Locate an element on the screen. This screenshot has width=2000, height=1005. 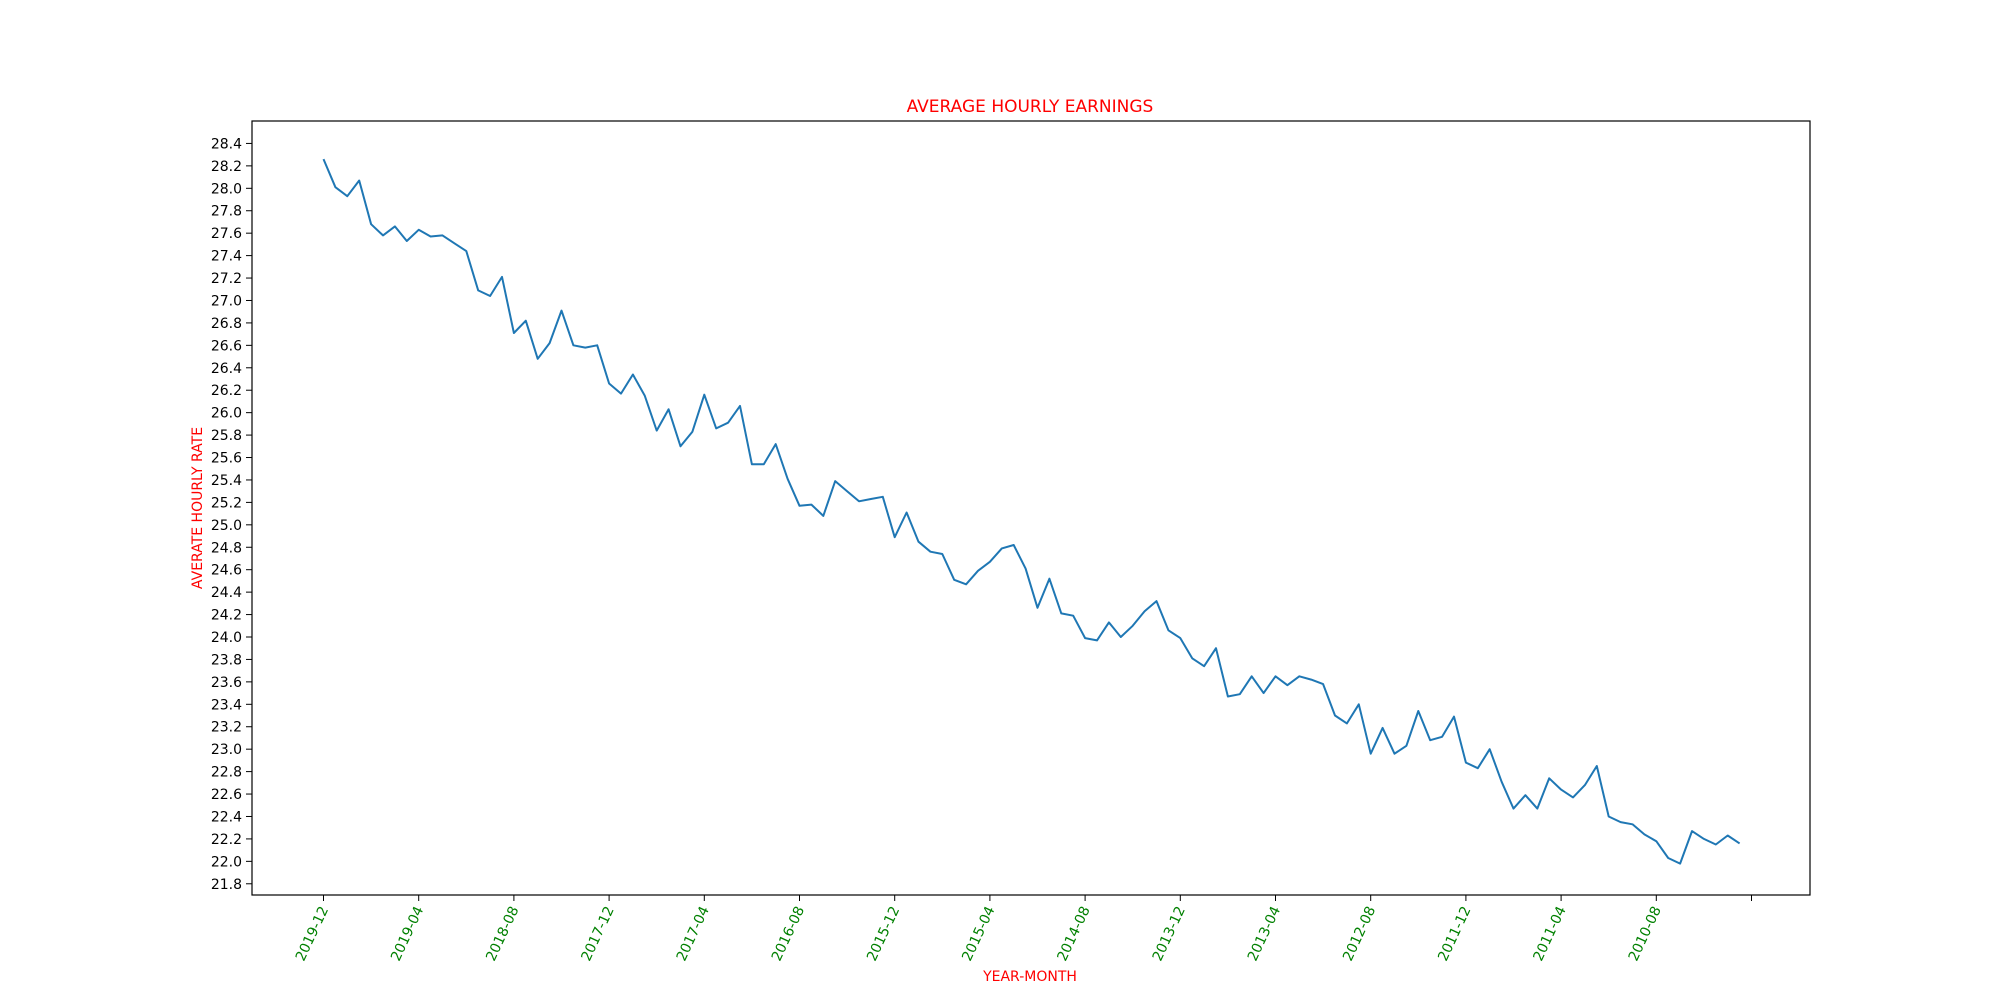
chart-title: AVERAGE HOURLY EARNINGS is located at coordinates (1030, 107).